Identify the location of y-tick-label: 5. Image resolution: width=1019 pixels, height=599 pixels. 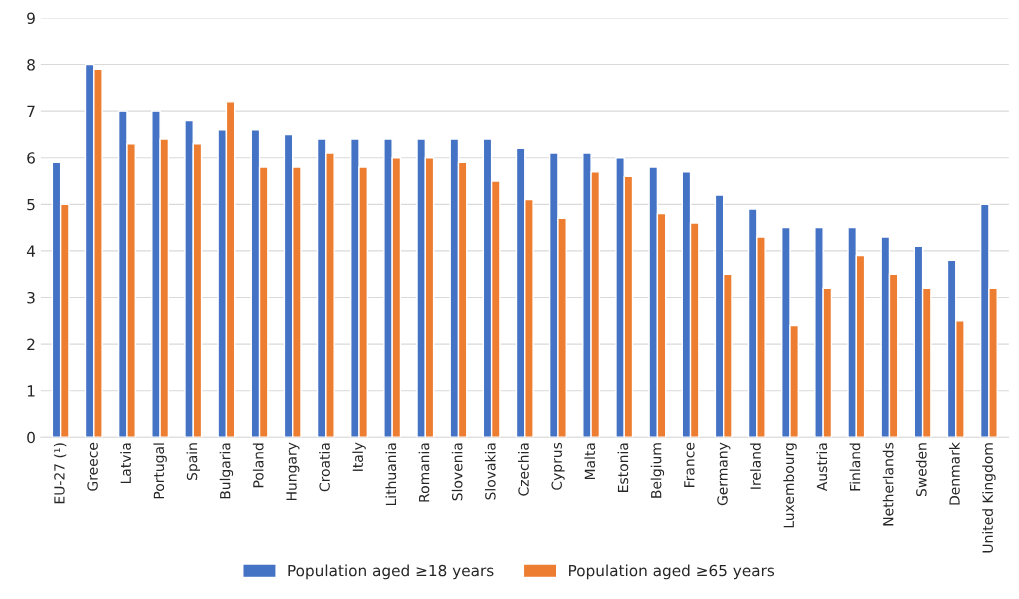
(31, 204).